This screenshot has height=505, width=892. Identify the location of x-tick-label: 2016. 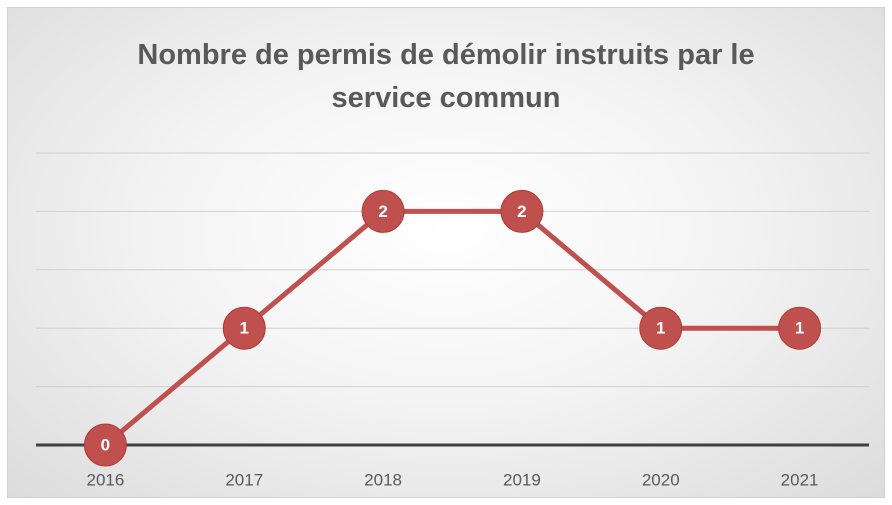
(106, 479).